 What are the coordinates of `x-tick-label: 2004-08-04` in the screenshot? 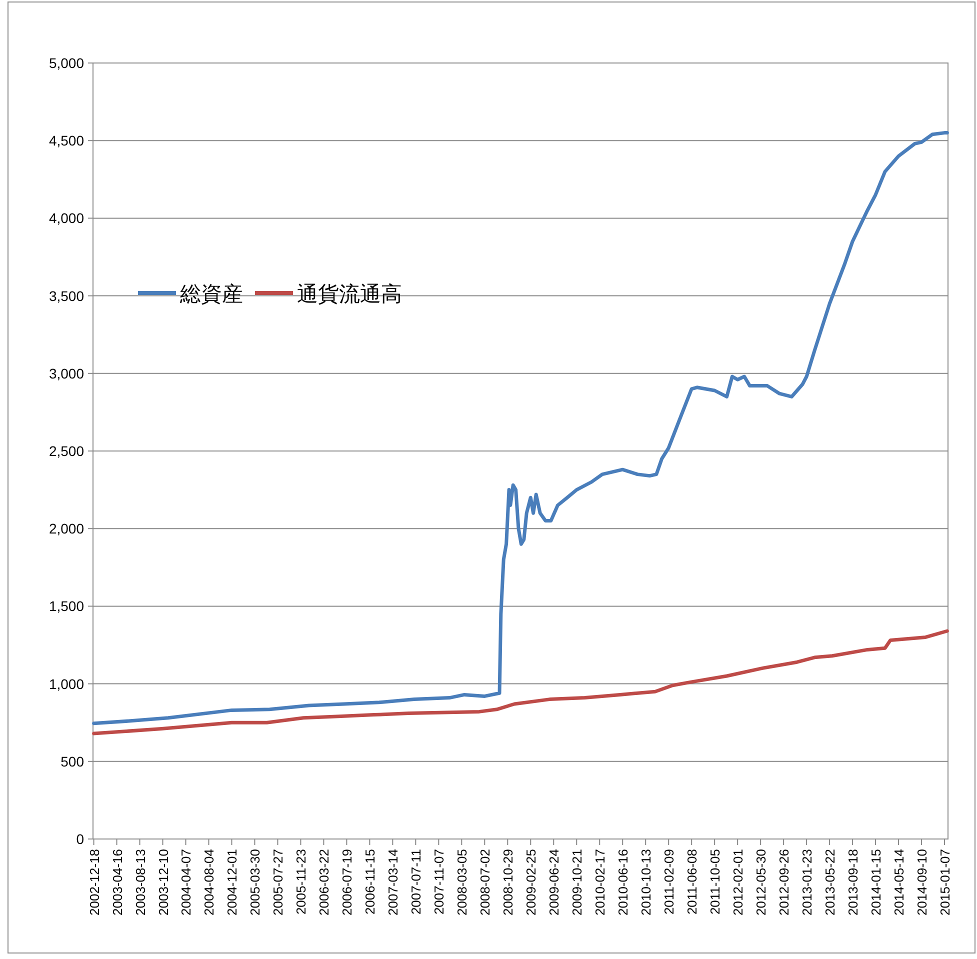 It's located at (209, 882).